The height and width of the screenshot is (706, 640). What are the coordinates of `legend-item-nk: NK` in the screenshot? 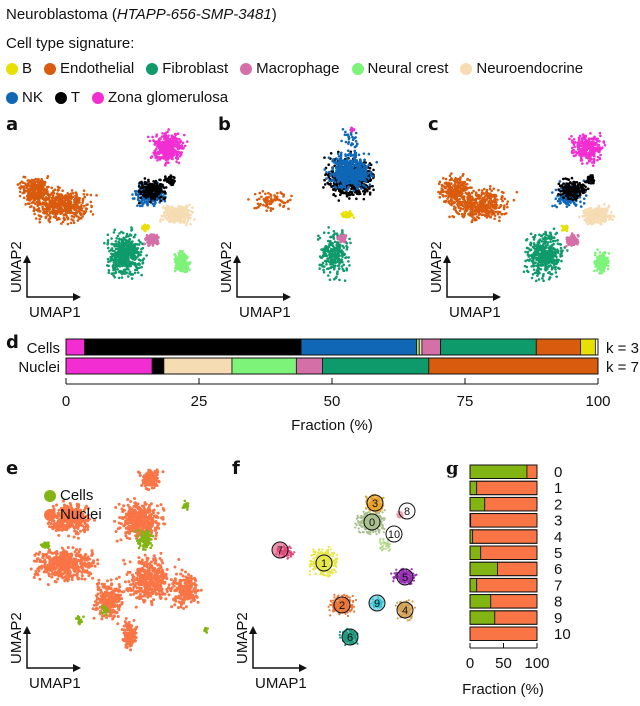 It's located at (24, 97).